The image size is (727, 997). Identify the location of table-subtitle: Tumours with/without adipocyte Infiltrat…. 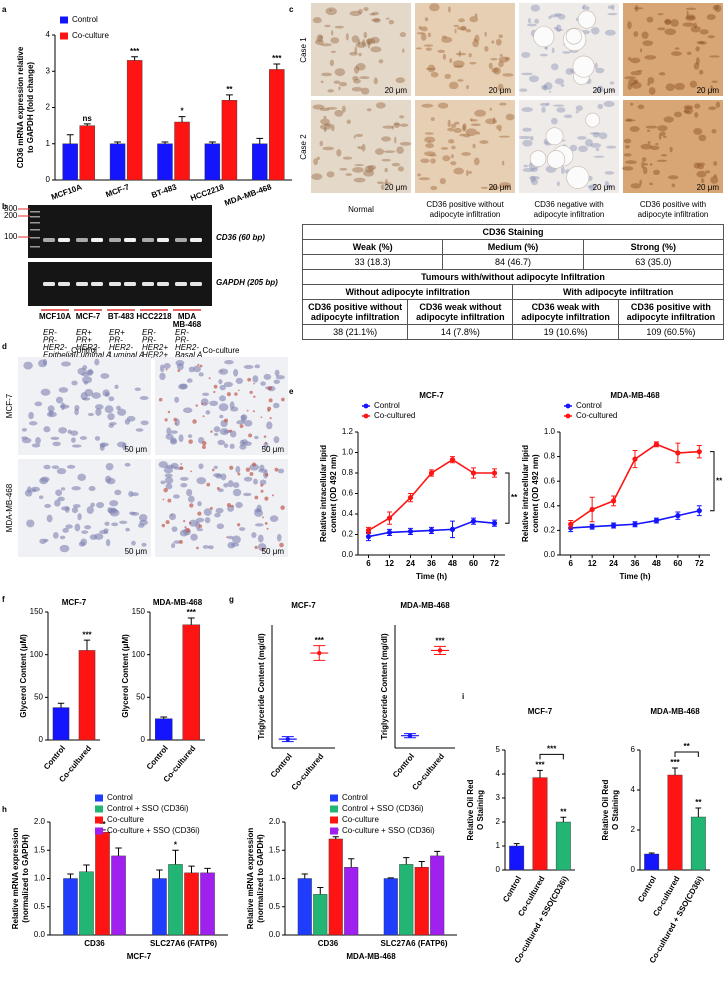
(513, 277).